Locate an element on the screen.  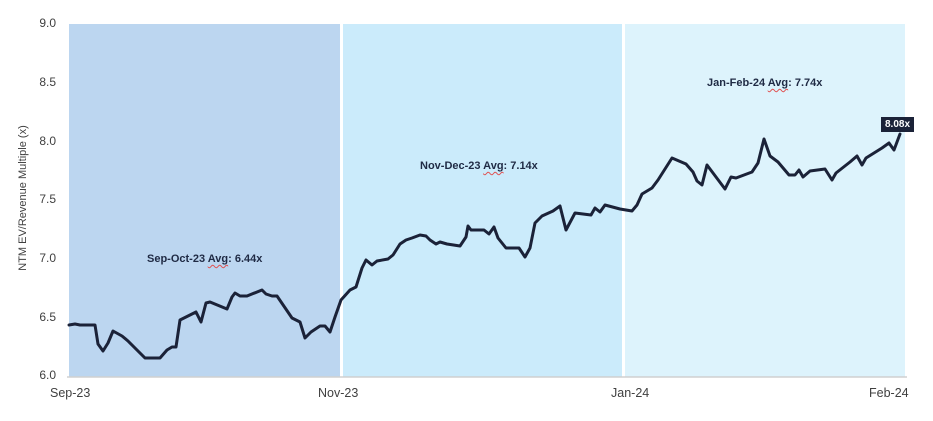
annotation-period: Nov-Dec-23 is located at coordinates (452, 166).